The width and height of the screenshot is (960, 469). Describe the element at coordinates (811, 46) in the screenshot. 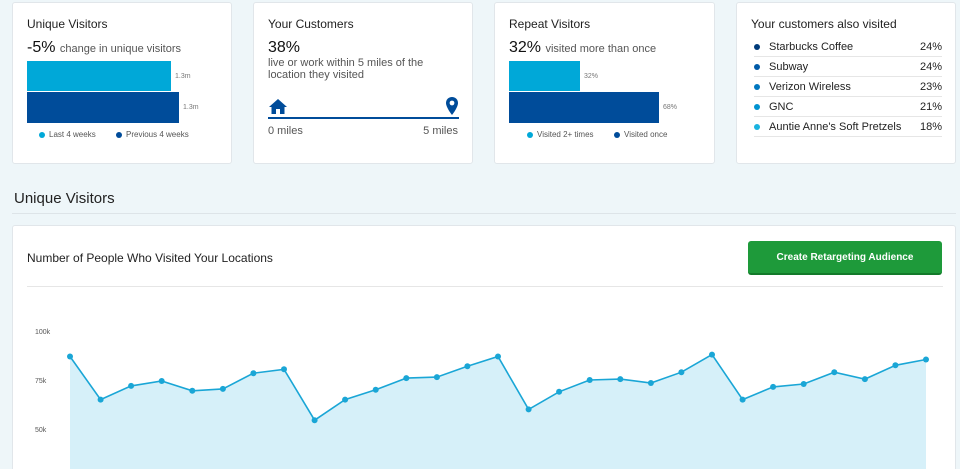

I see `place-name: Starbucks Coffee` at that location.